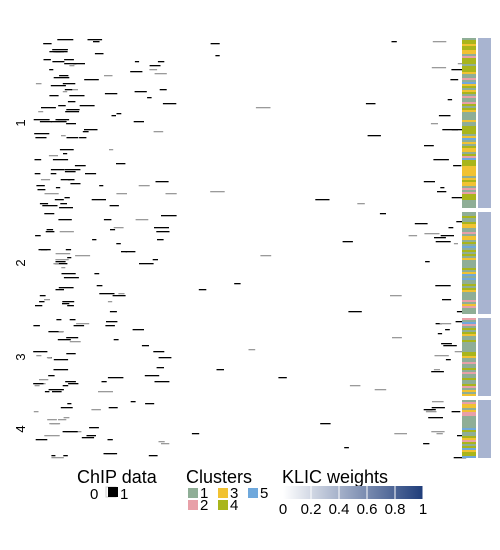  Describe the element at coordinates (20, 275) in the screenshot. I see `row-group-labels: 1 2 3 4` at that location.